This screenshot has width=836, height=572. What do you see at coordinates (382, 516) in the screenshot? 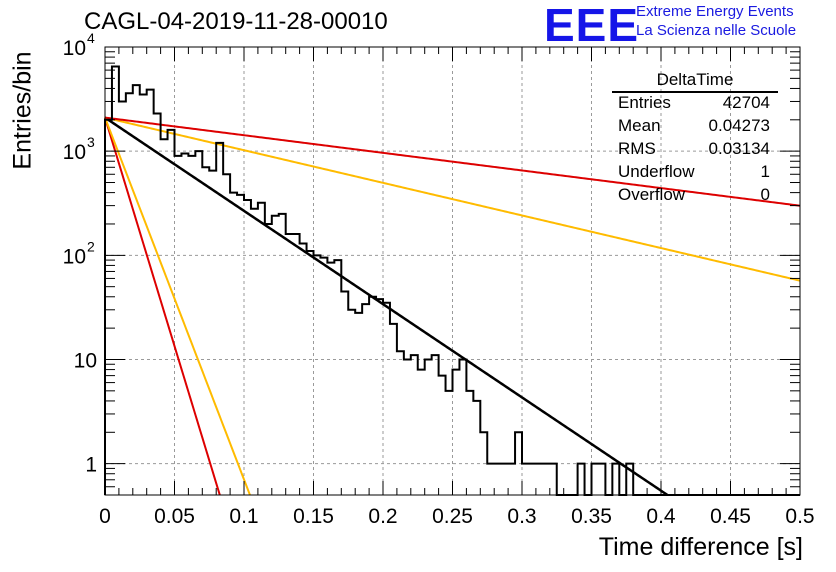
I see `x-tick-label: 0.2` at bounding box center [382, 516].